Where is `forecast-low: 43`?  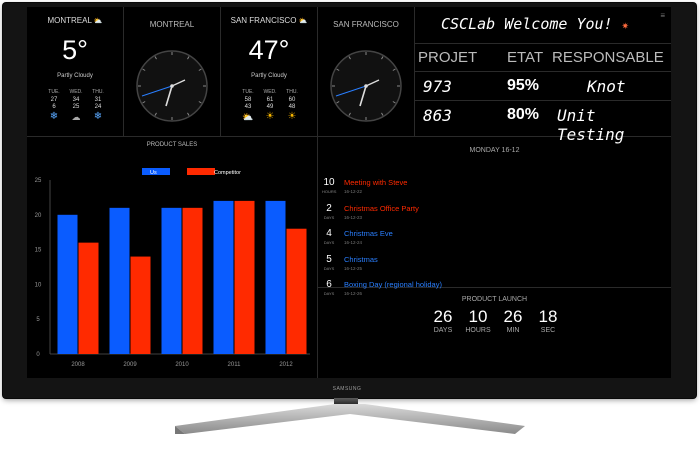 forecast-low: 43 is located at coordinates (248, 107).